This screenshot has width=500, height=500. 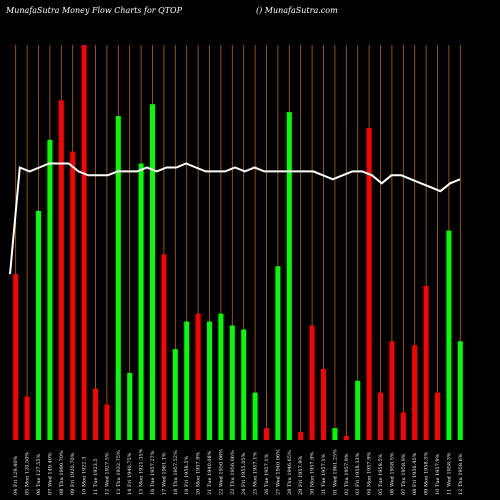 What do you see at coordinates (415, 473) in the screenshot?
I see `x-tick-label: 08 Fri 1956.45%` at bounding box center [415, 473].